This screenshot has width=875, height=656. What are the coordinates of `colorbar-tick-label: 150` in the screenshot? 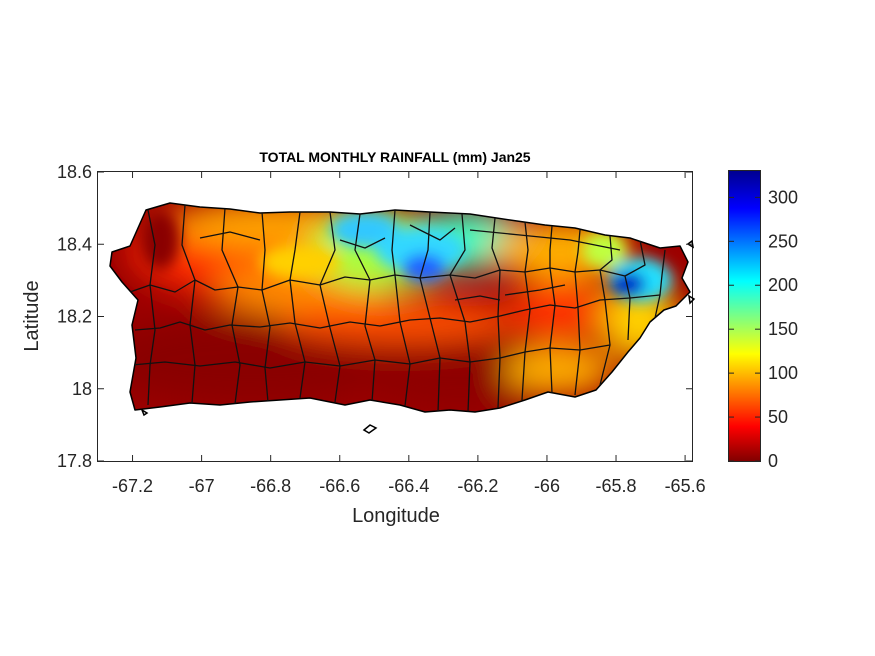 It's located at (783, 329).